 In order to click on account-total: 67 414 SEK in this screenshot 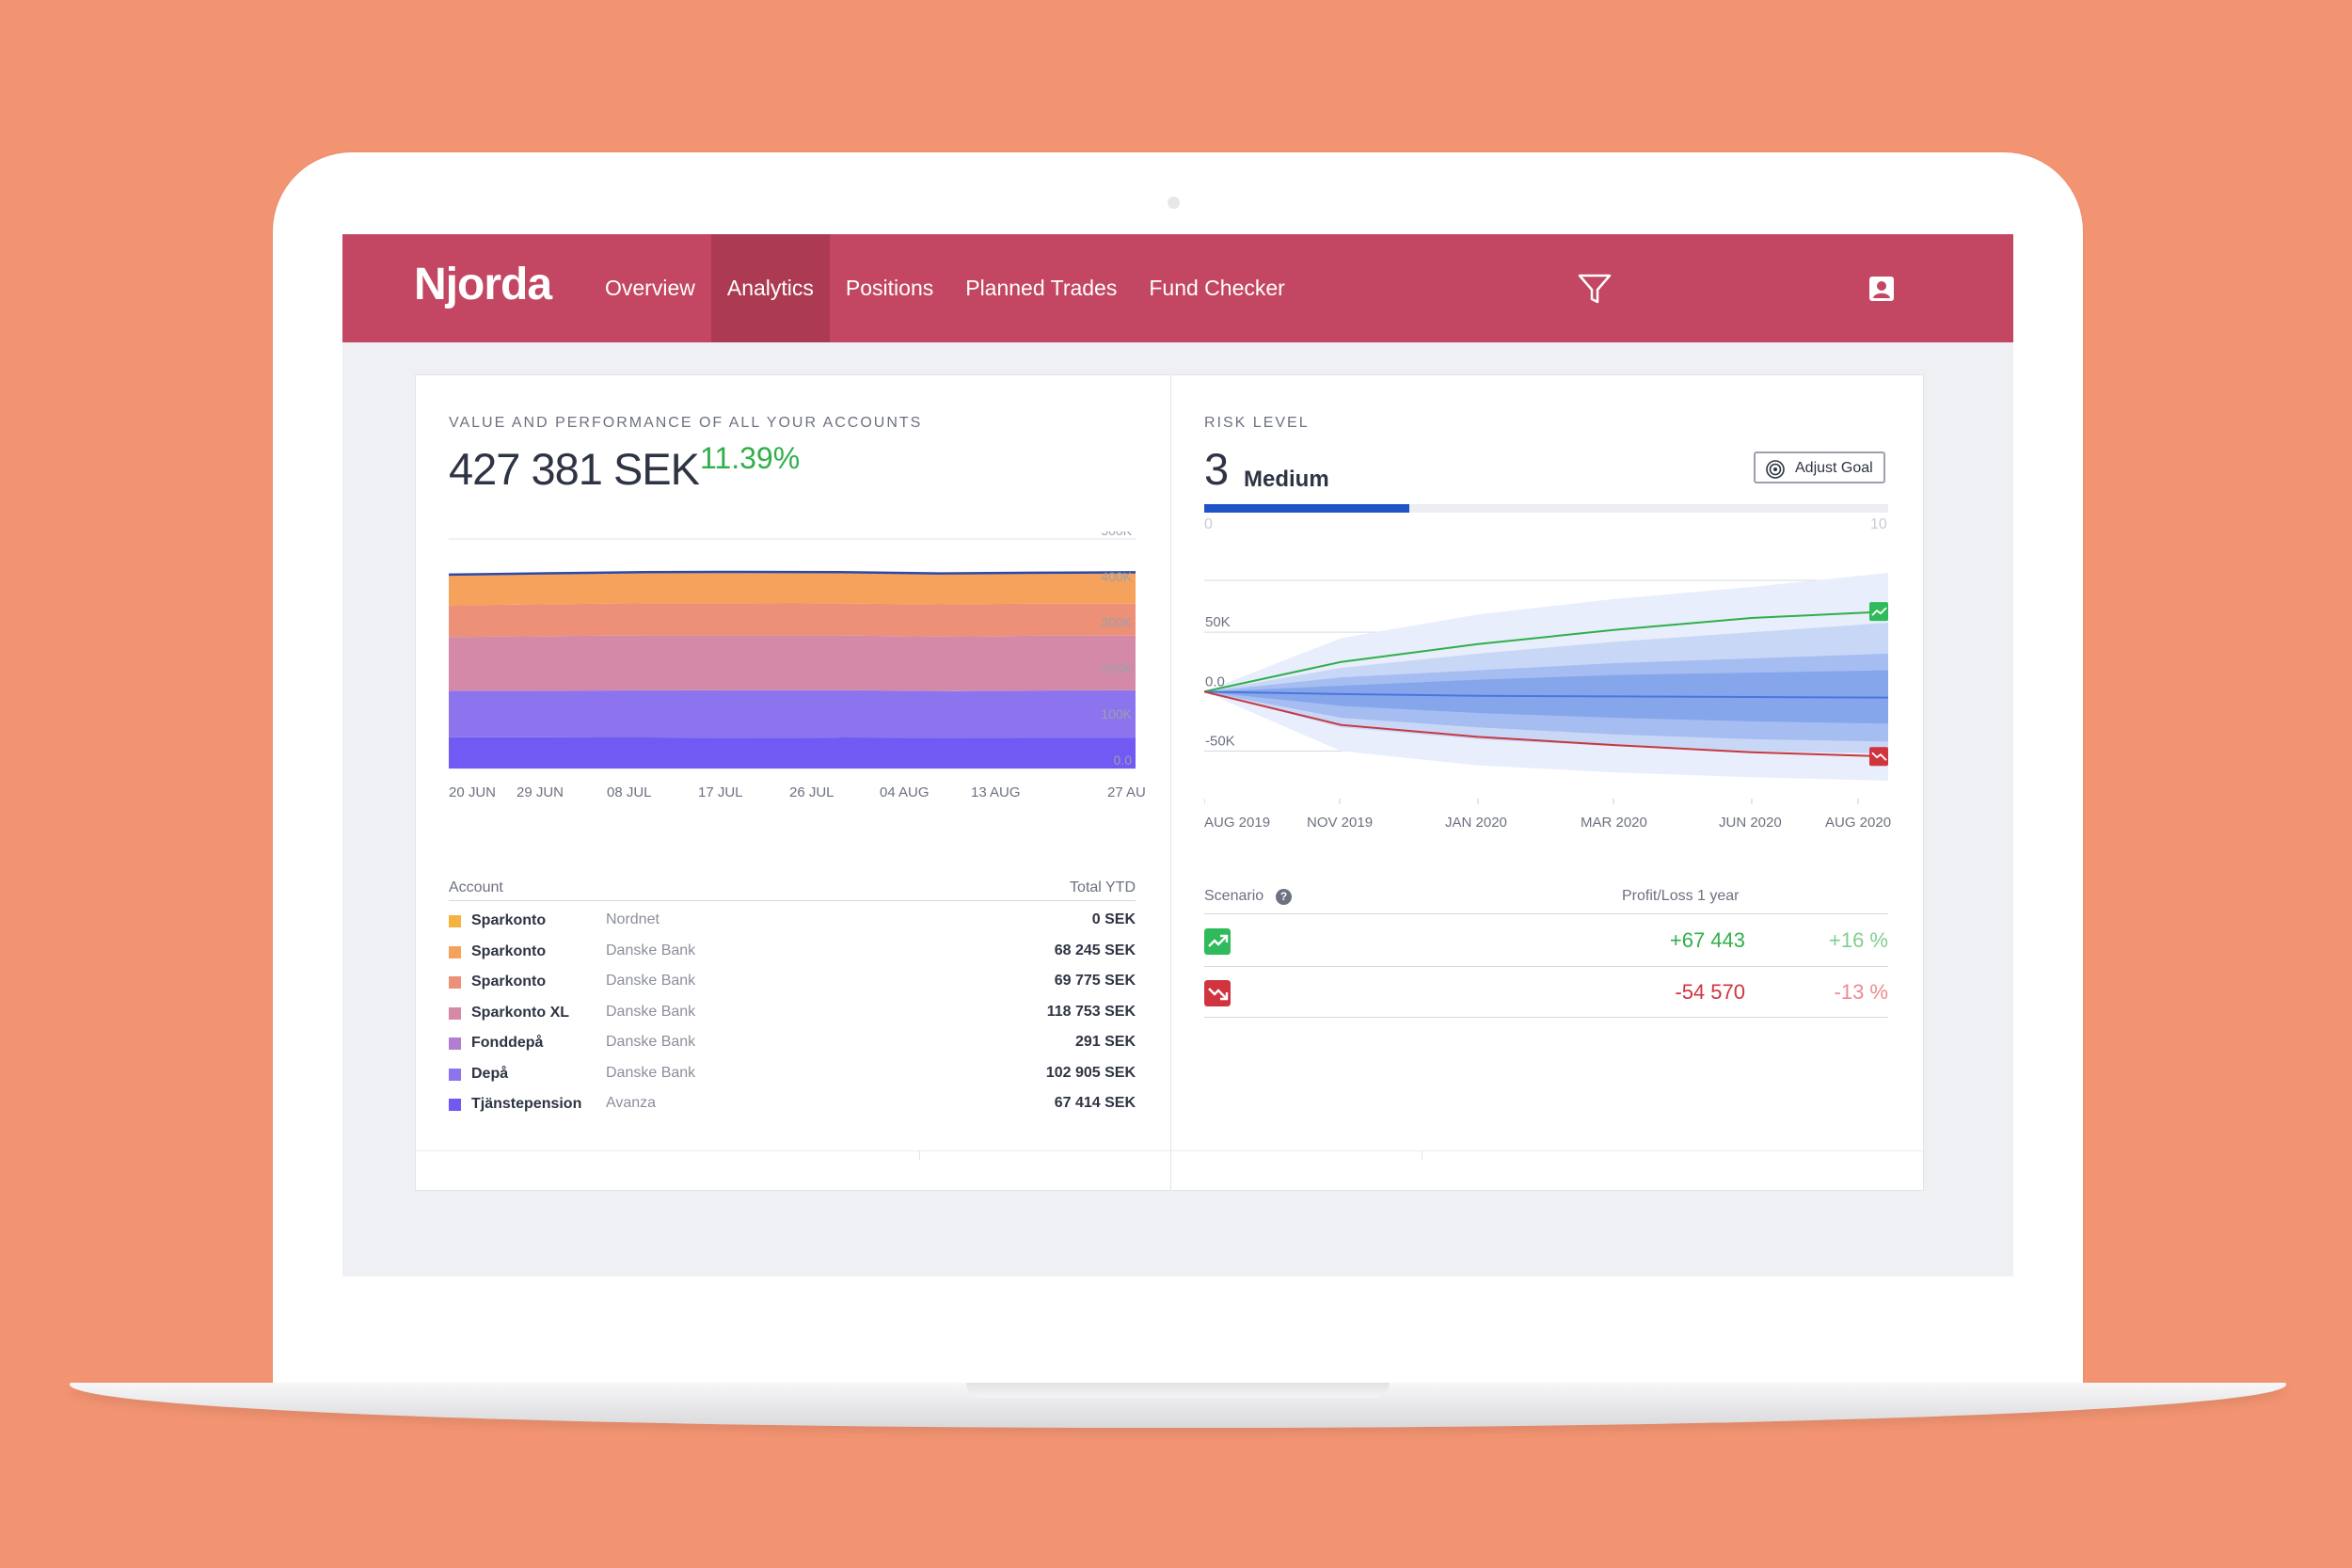, I will do `click(1095, 1103)`.